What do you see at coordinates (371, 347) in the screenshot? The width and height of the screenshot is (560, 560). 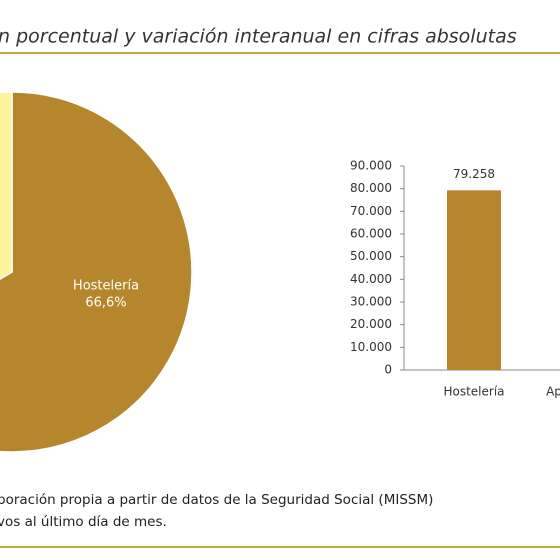 I see `y-tick-label: 10.000` at bounding box center [371, 347].